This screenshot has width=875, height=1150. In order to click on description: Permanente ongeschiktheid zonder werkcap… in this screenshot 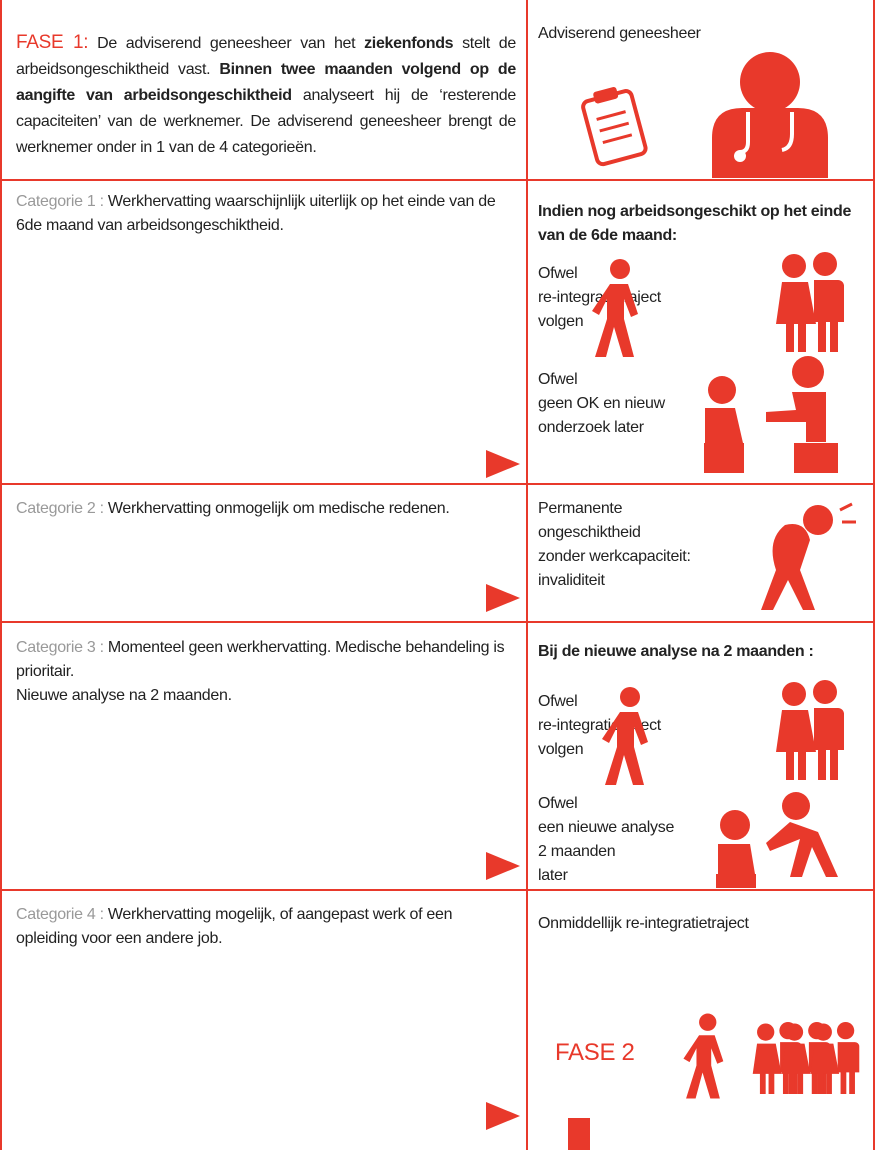, I will do `click(614, 545)`.